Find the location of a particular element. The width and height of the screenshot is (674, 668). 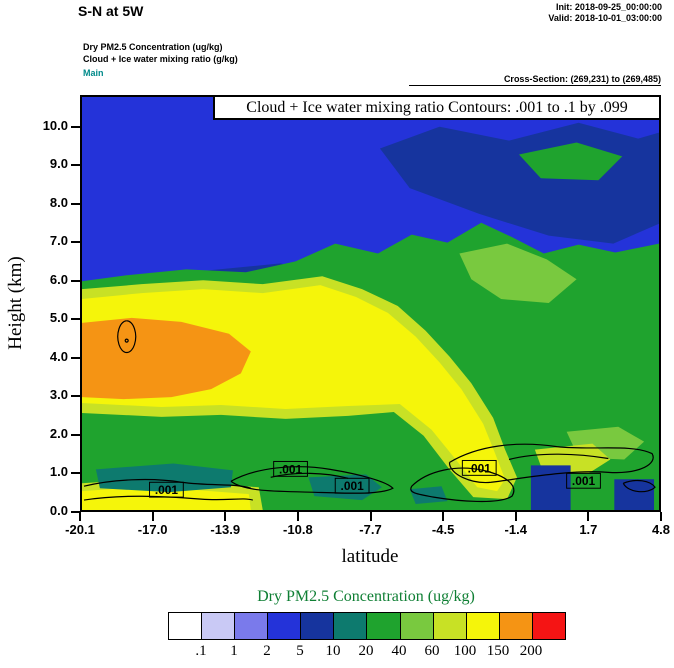

fill-region-teal-small-patch is located at coordinates (428, 495).